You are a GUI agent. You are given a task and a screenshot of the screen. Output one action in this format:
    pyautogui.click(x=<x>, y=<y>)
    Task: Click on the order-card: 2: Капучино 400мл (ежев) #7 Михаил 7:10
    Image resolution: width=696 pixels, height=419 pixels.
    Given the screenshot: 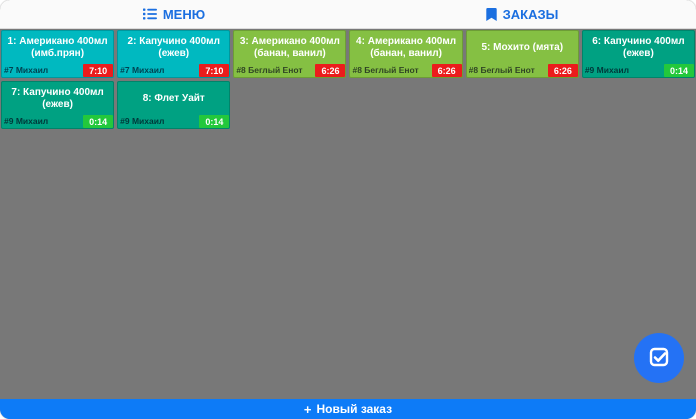 What is the action you would take?
    pyautogui.click(x=174, y=54)
    